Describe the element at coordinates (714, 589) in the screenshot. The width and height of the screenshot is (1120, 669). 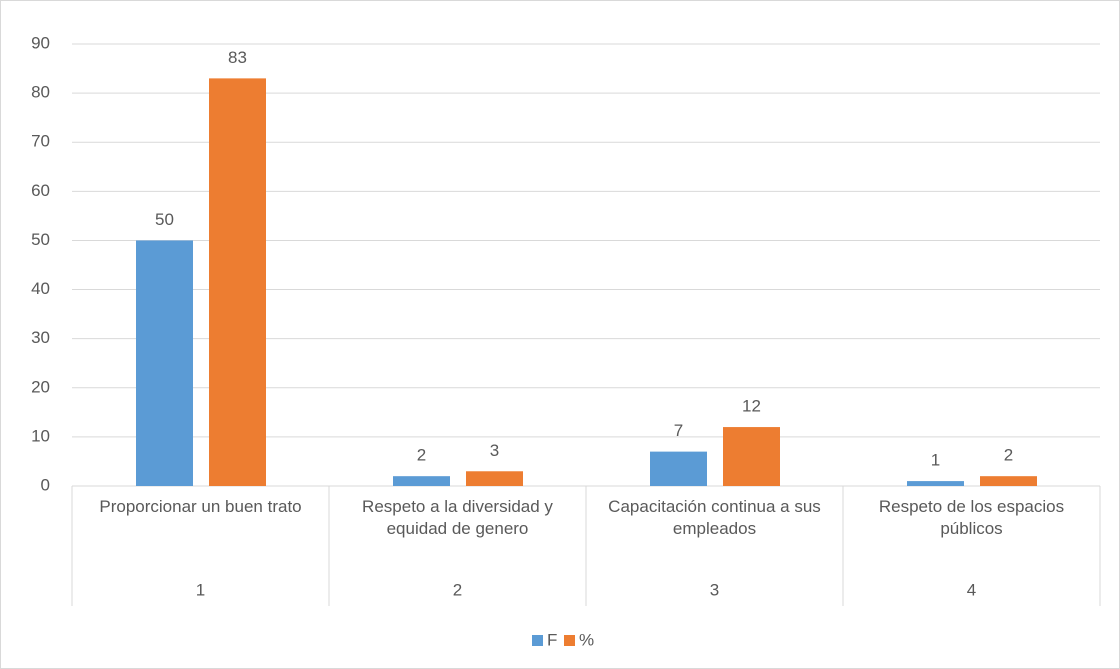
I see `x-tick-number: 3` at that location.